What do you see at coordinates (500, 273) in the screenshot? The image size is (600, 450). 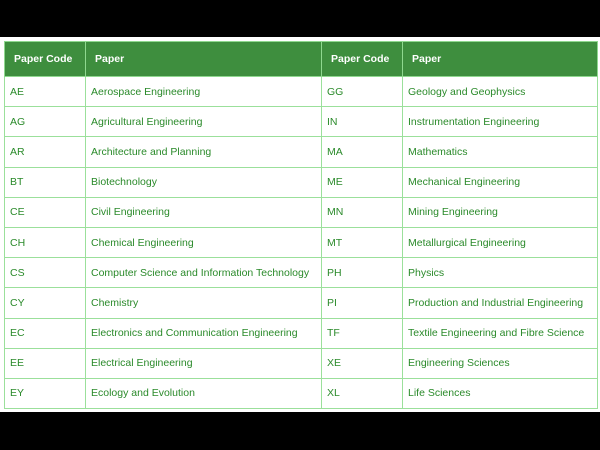 I see `paper-name-cell: Physics` at bounding box center [500, 273].